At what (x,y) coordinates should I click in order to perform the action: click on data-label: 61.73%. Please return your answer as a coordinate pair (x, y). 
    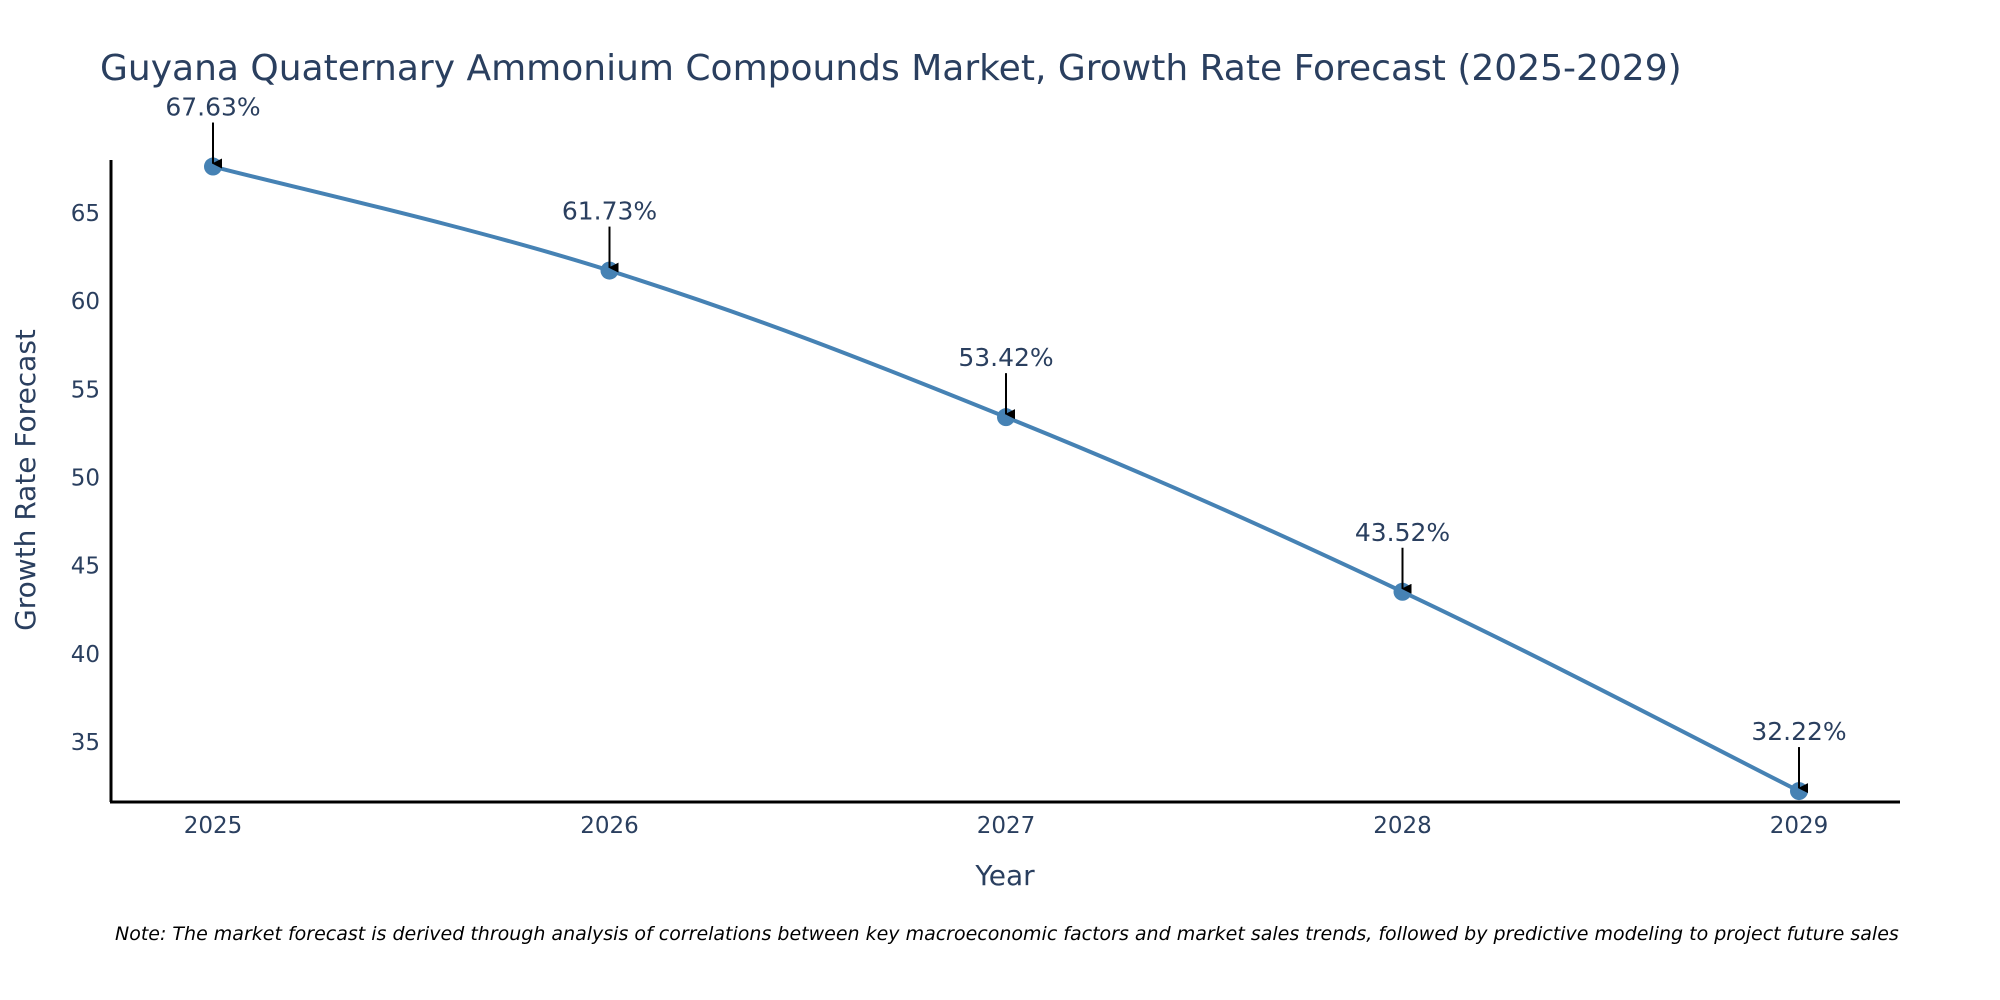
    Looking at the image, I should click on (609, 211).